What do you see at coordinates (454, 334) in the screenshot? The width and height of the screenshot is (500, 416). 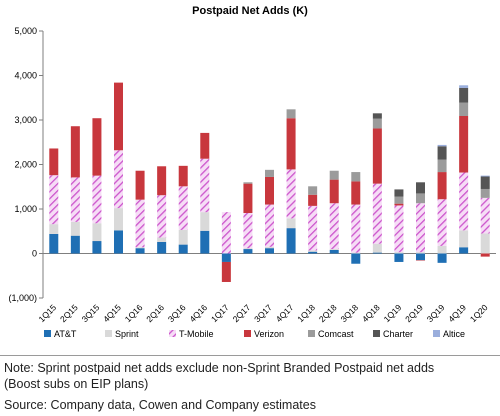 I see `legend-label: Altice` at bounding box center [454, 334].